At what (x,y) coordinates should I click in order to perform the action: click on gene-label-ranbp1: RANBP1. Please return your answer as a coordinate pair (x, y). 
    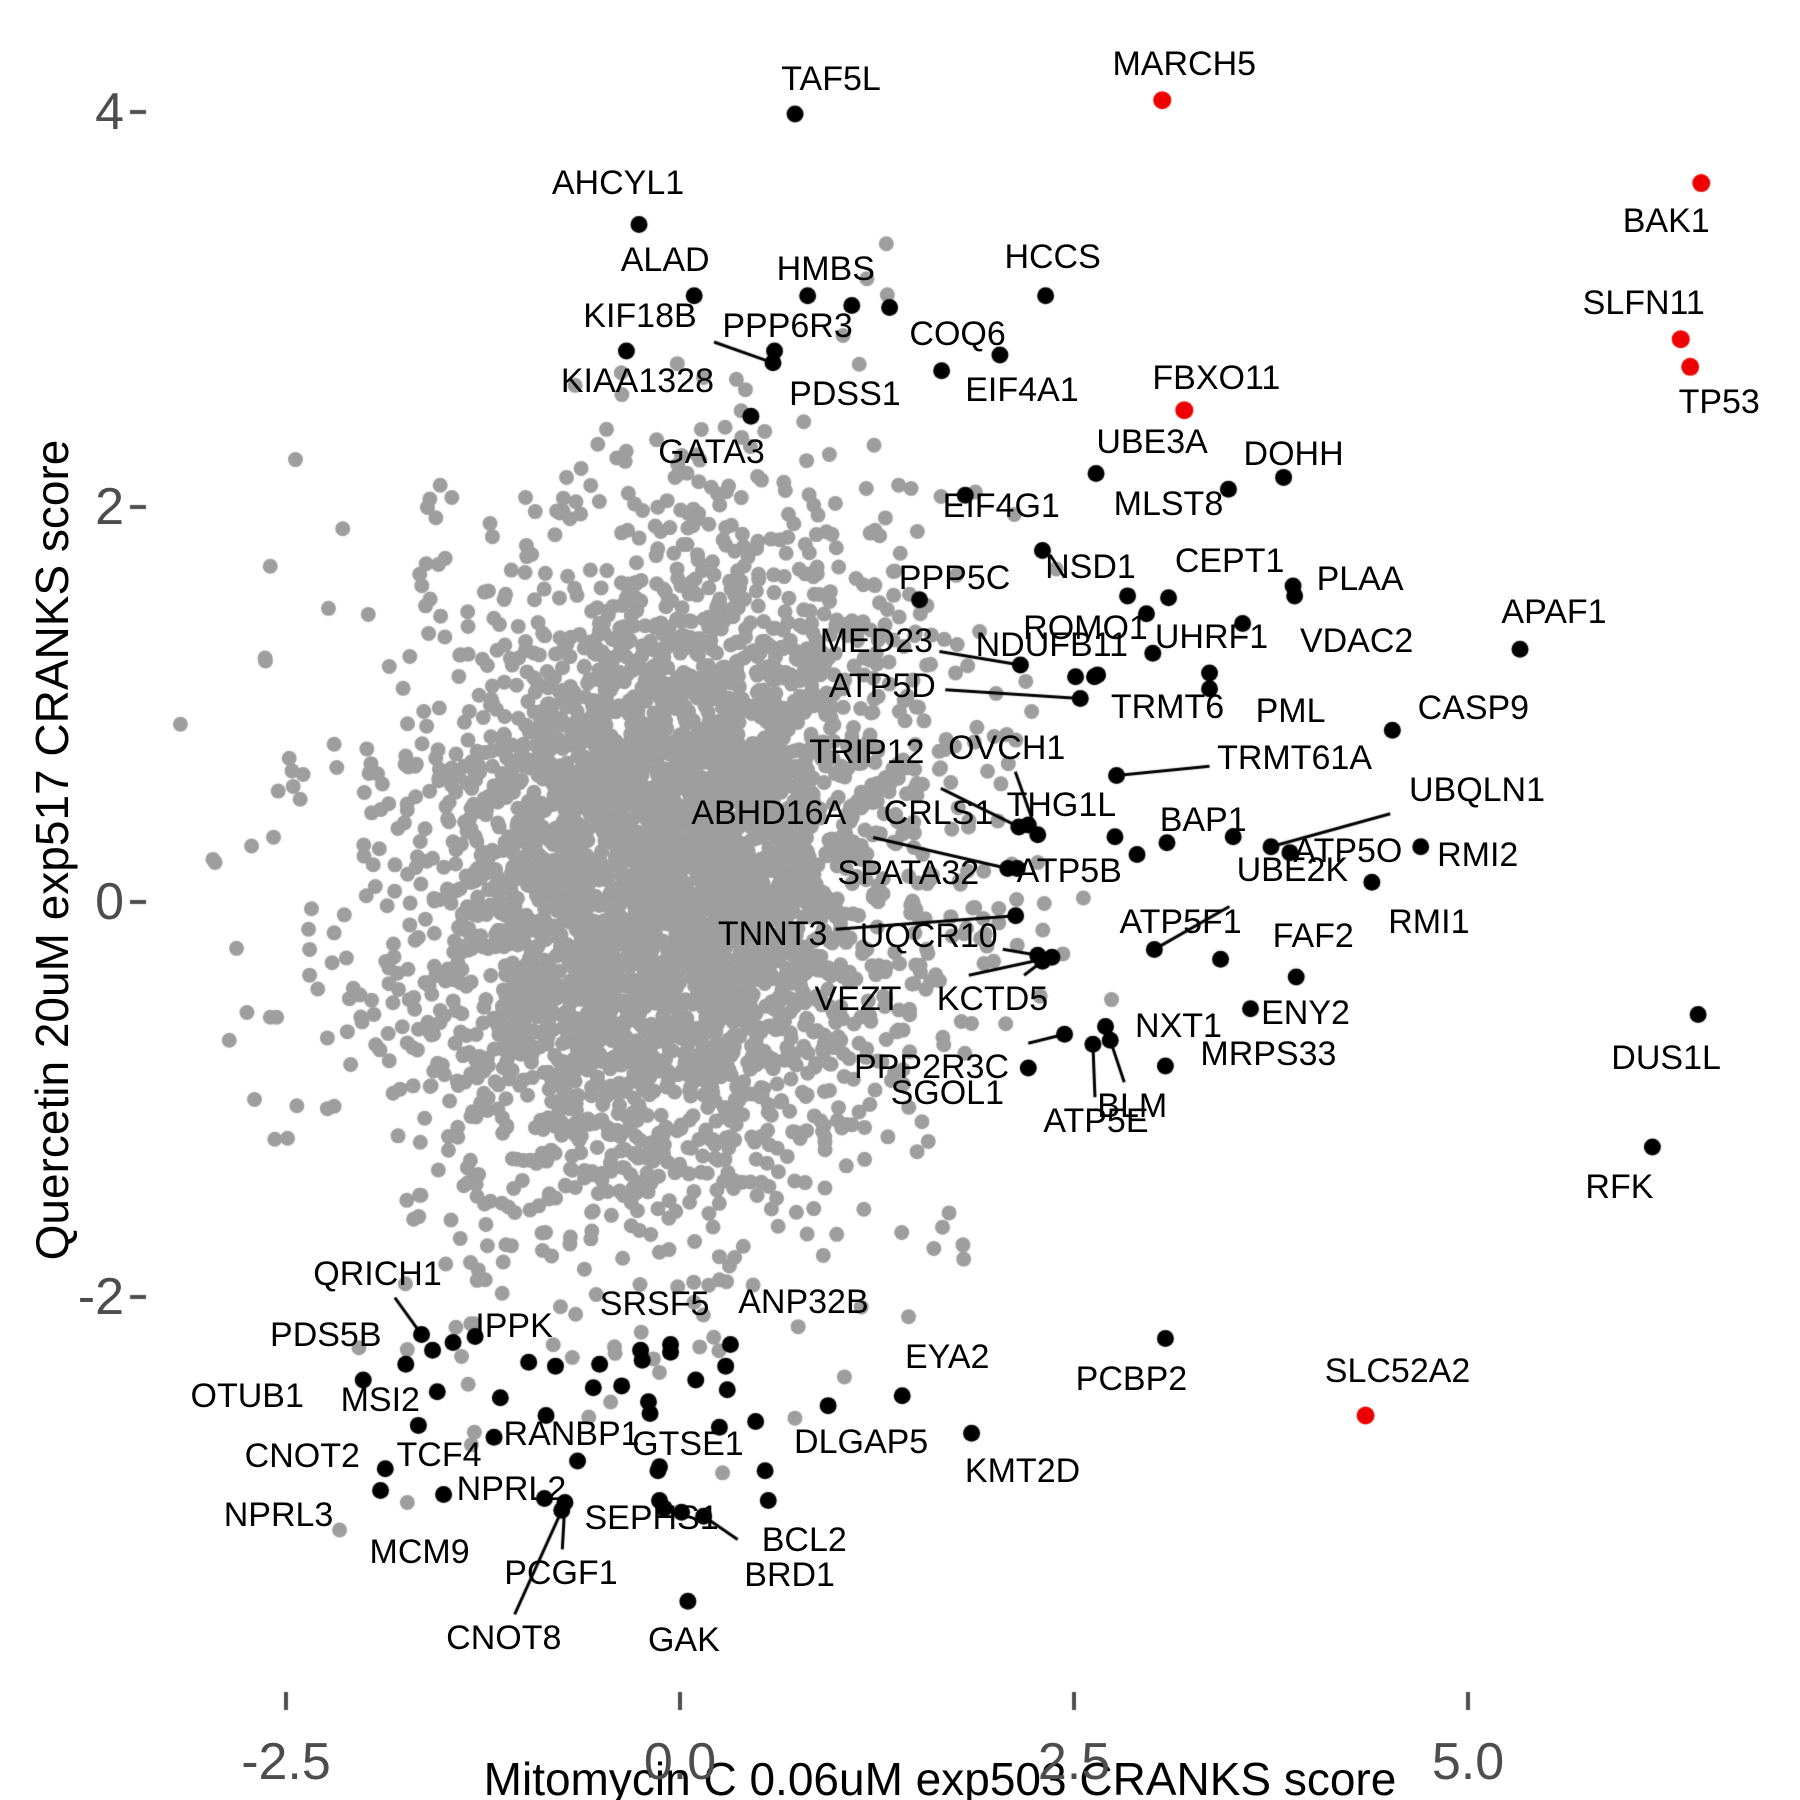
    Looking at the image, I should click on (571, 1433).